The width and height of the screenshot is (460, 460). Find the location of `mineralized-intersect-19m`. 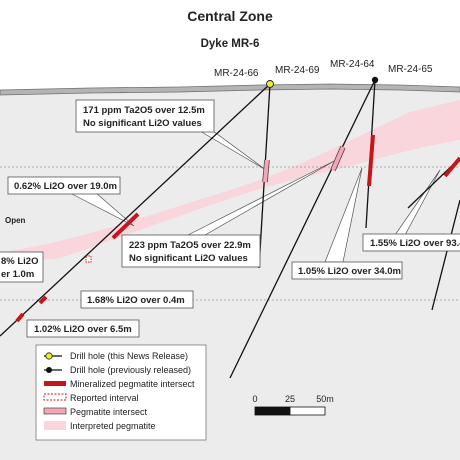

mineralized-intersect-19m is located at coordinates (125, 226).